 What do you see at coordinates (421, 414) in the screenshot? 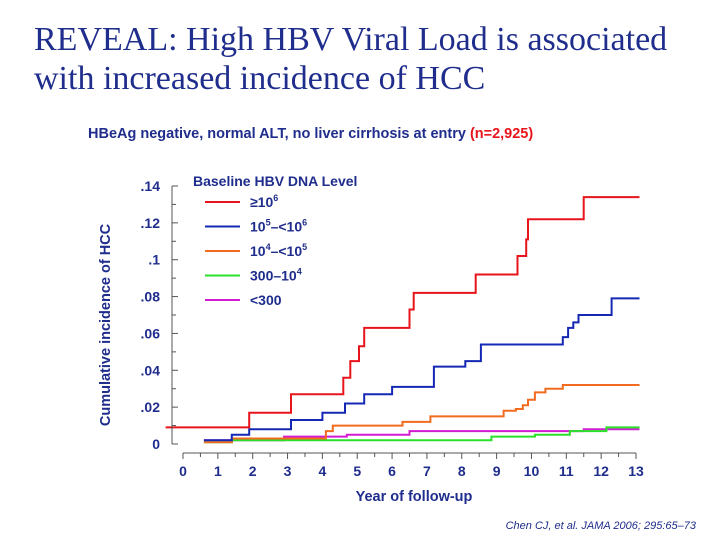
I see `series-line` at bounding box center [421, 414].